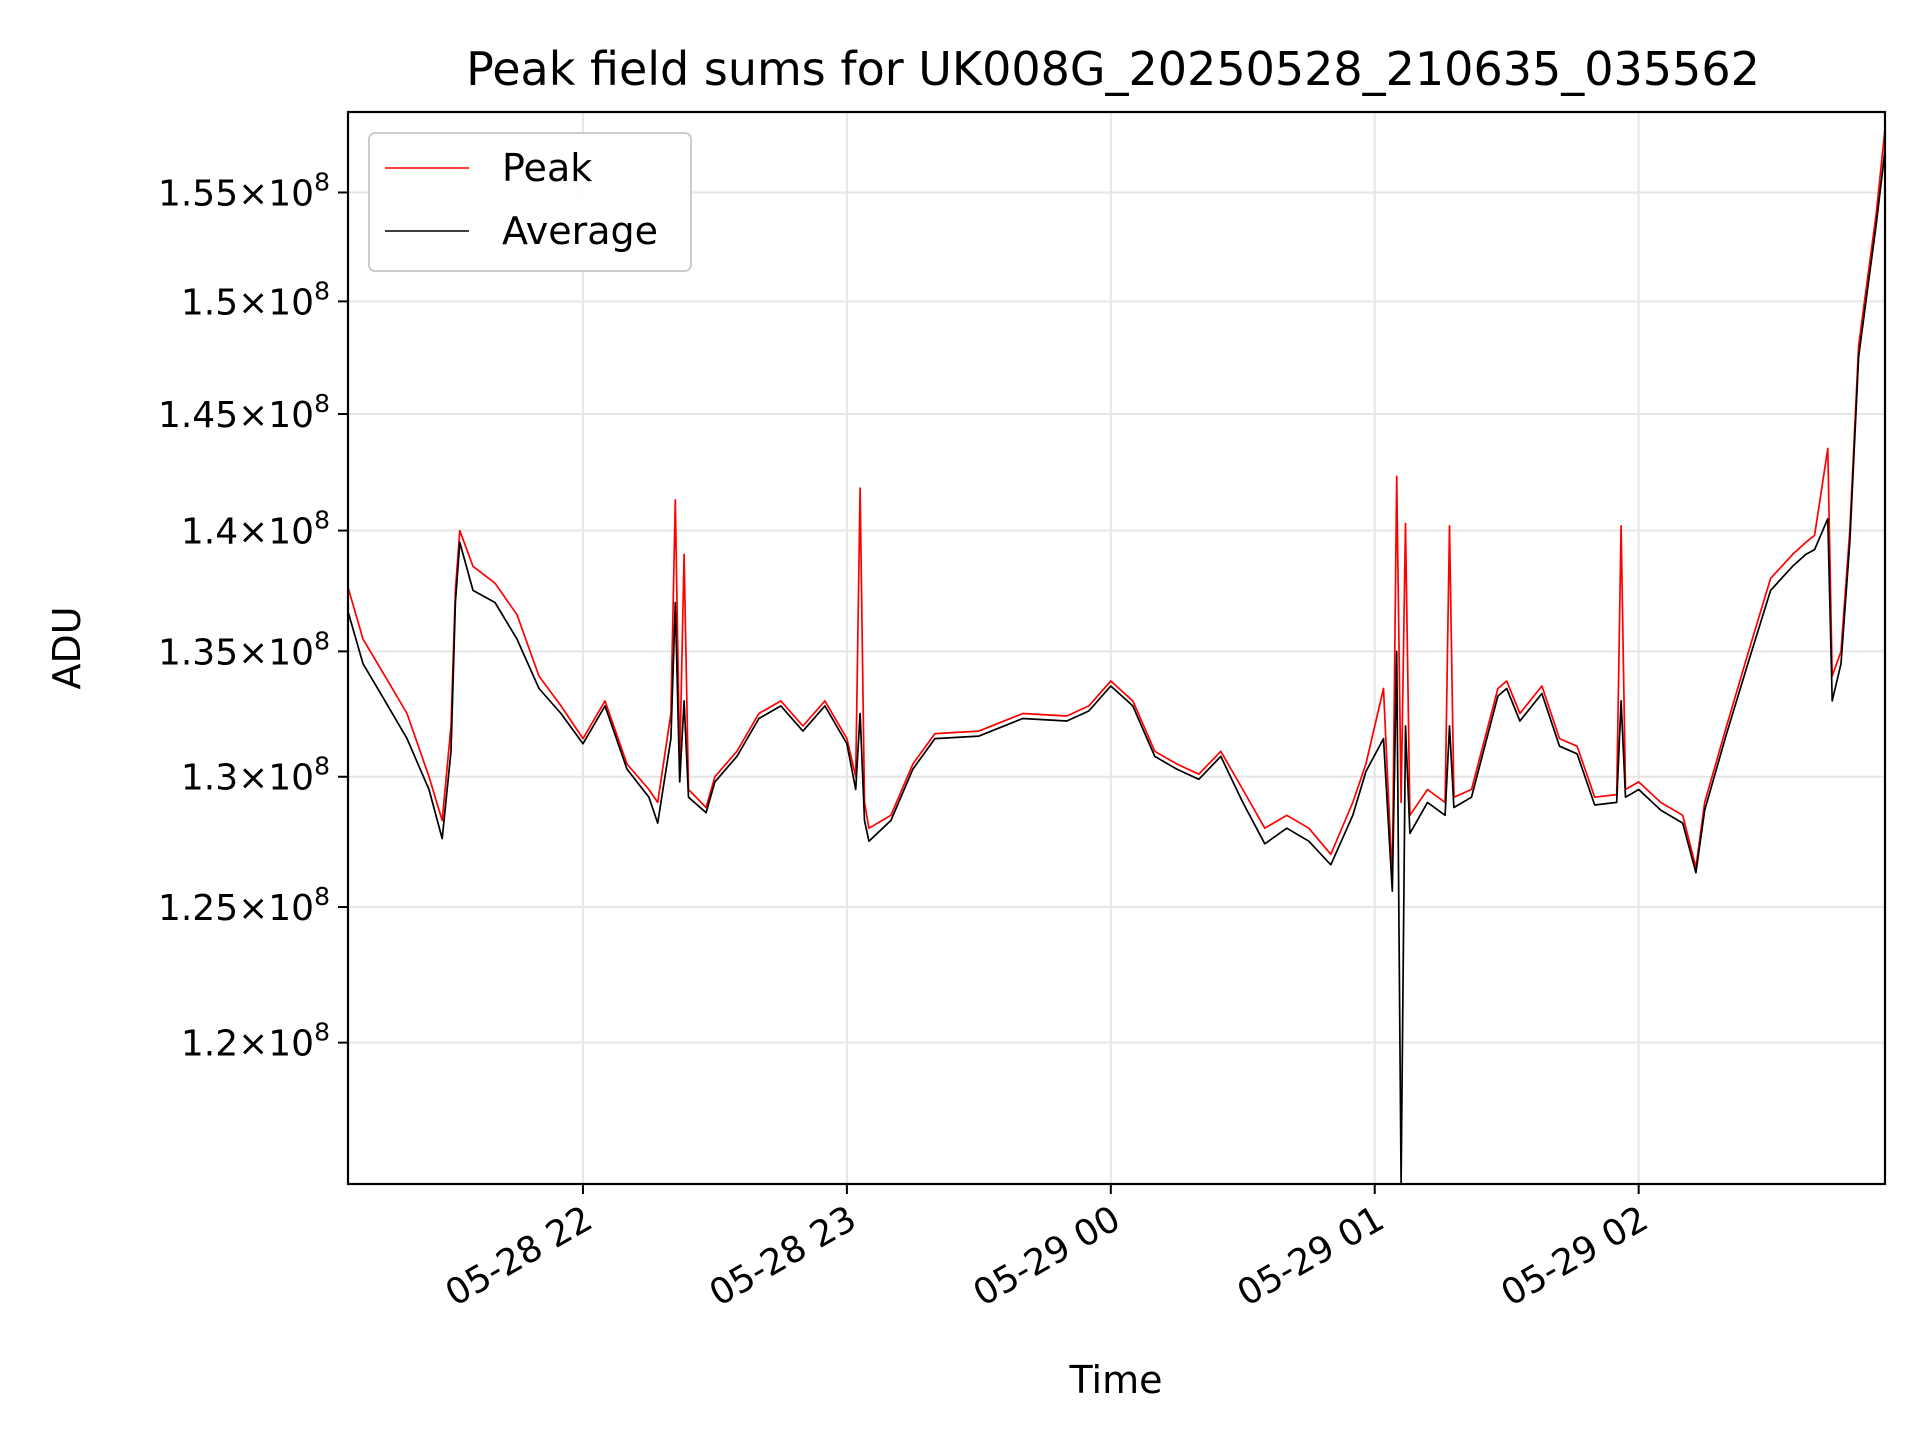  Describe the element at coordinates (67, 647) in the screenshot. I see `y-axis-label: ADU` at that location.